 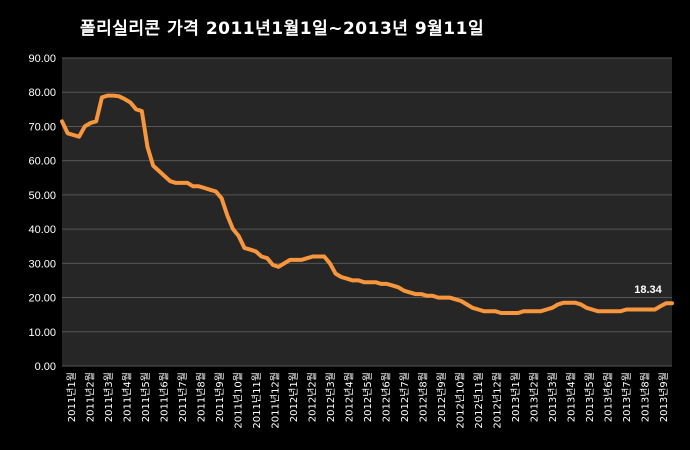 What do you see at coordinates (460, 400) in the screenshot?
I see `x-tick-label: 2012년10월` at bounding box center [460, 400].